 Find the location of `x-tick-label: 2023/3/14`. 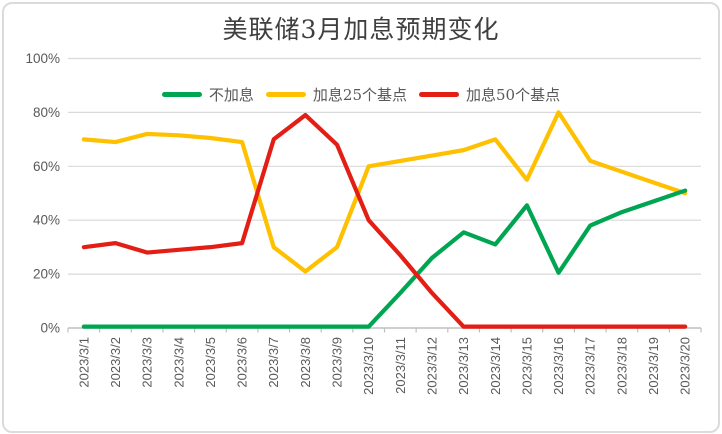

x-tick-label: 2023/3/14 is located at coordinates (495, 366).